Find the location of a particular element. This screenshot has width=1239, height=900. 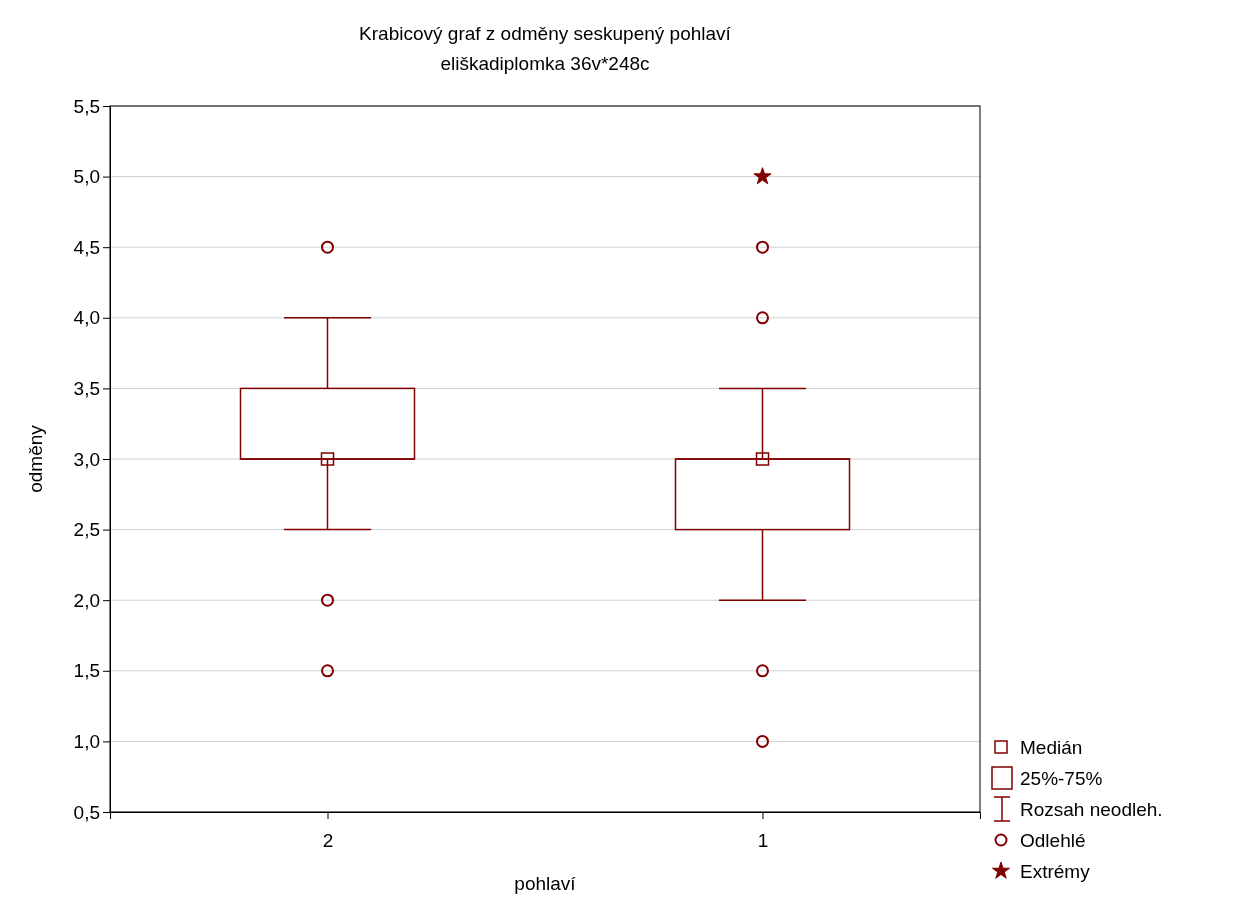

legend-label: Extrémy is located at coordinates (1055, 871).